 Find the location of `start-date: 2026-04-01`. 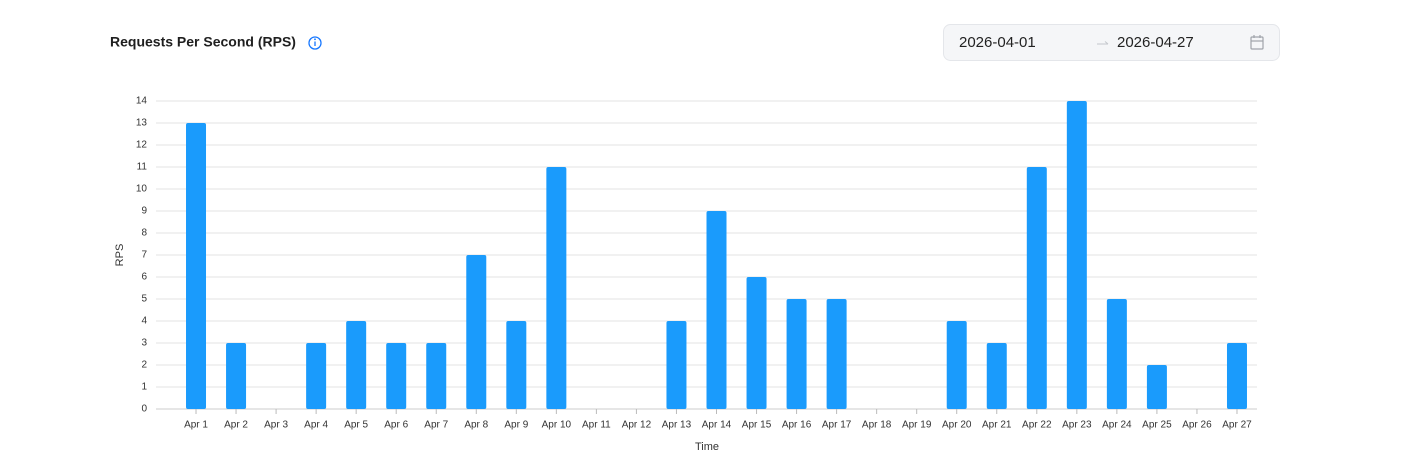

start-date: 2026-04-01 is located at coordinates (997, 42).